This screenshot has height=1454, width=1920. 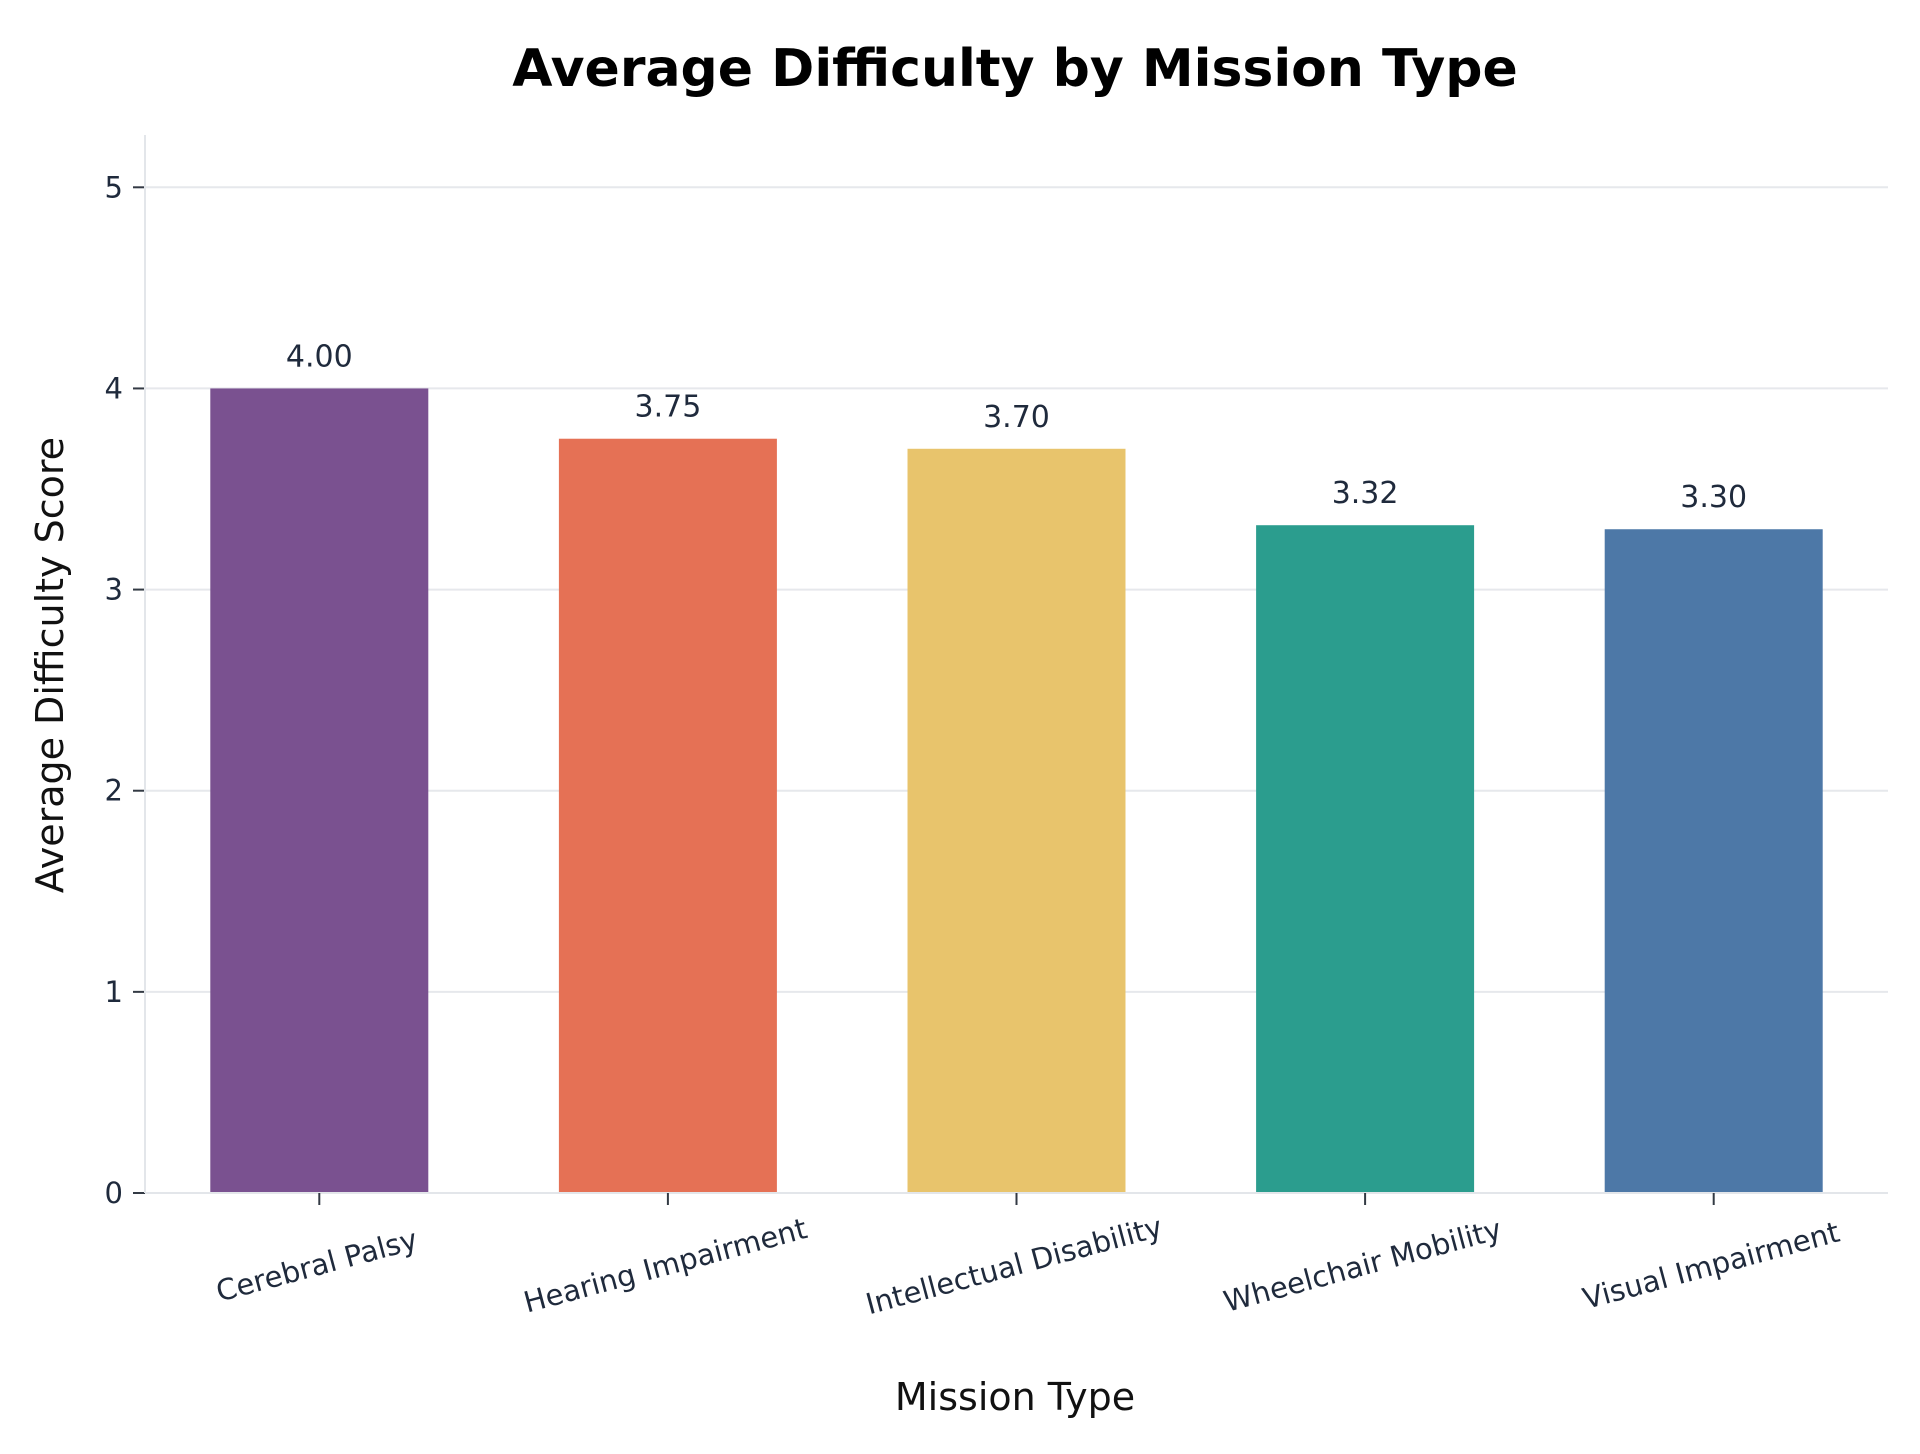 I want to click on data-label: 3.70, so click(x=1016, y=417).